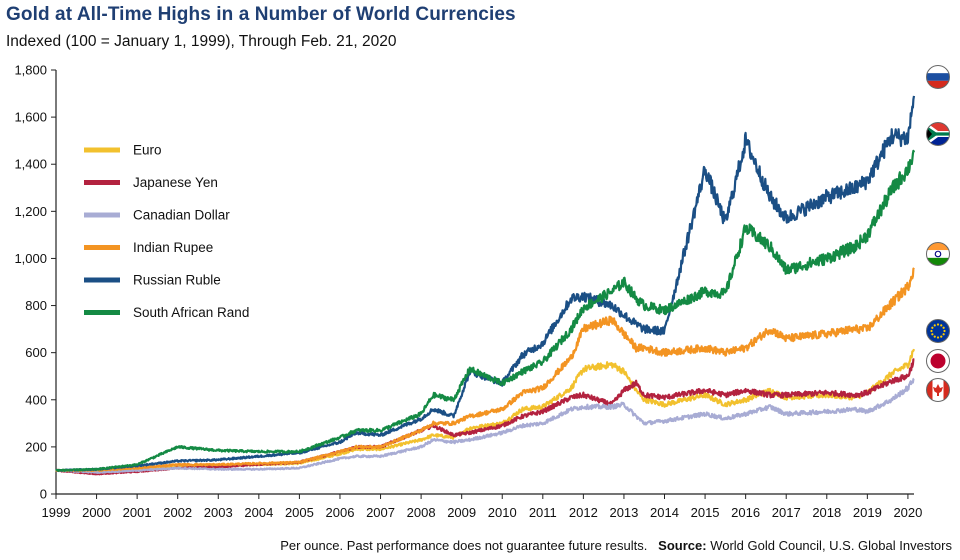 The image size is (960, 560). Describe the element at coordinates (173, 247) in the screenshot. I see `legend-label: Indian Rupee` at that location.